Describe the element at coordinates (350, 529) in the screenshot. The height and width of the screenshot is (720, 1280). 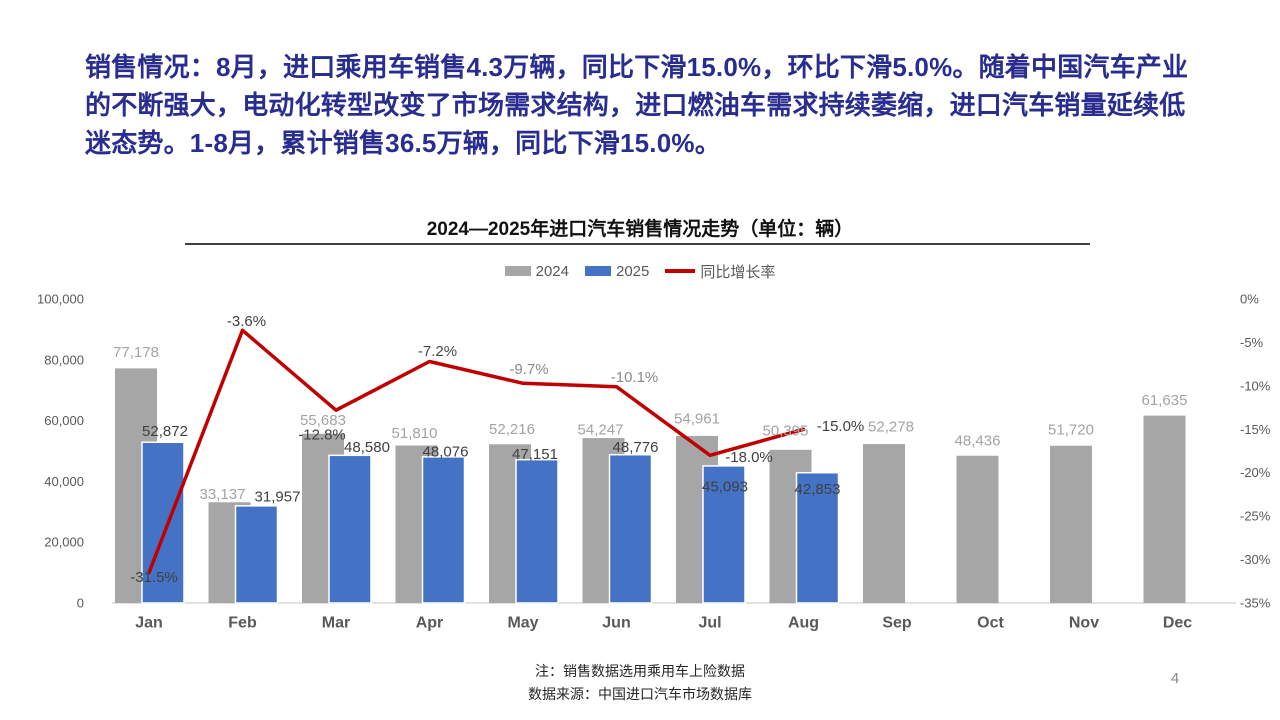
I see `bar-2025-Mar` at that location.